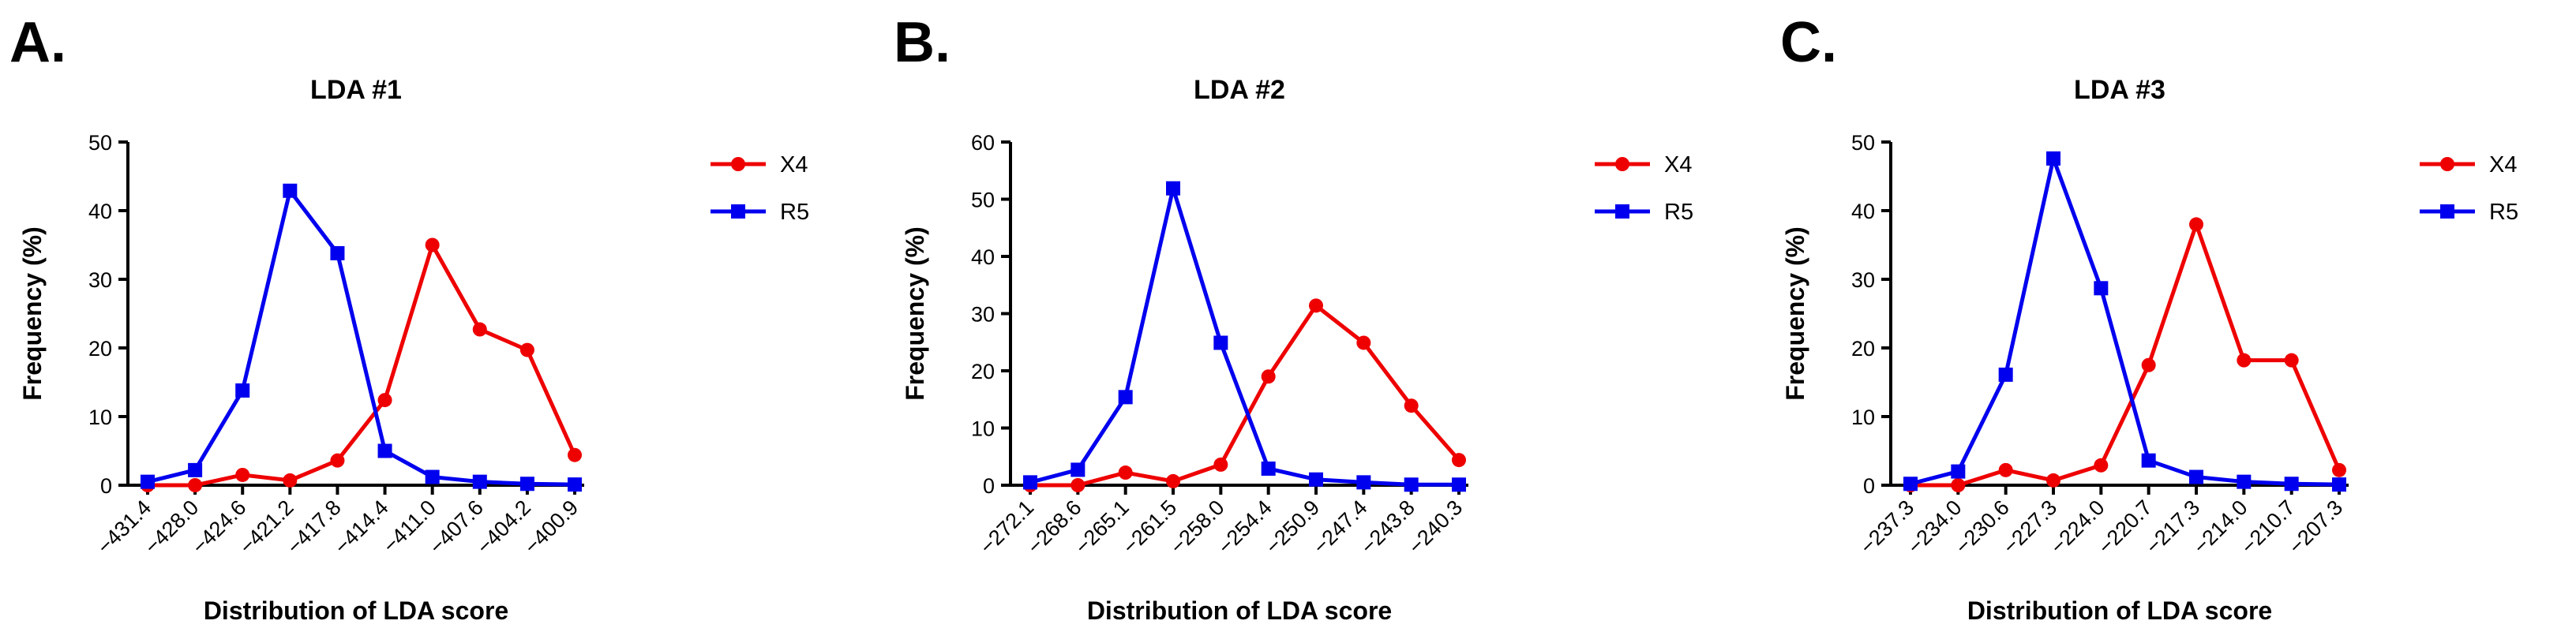  What do you see at coordinates (2172, 527) in the screenshot?
I see `x-tick-label: −217.3` at bounding box center [2172, 527].